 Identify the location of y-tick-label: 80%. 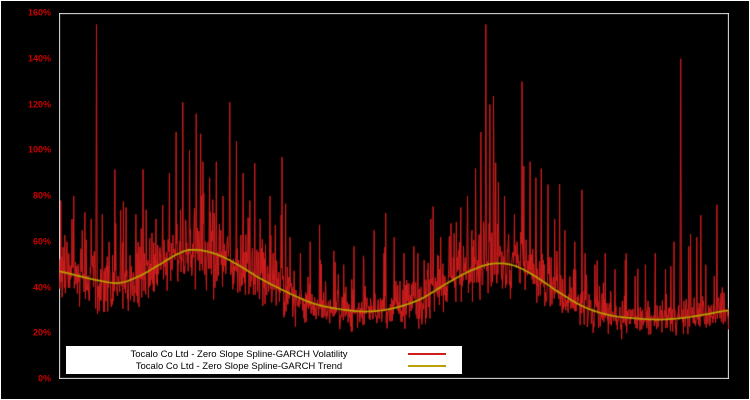
(41, 195).